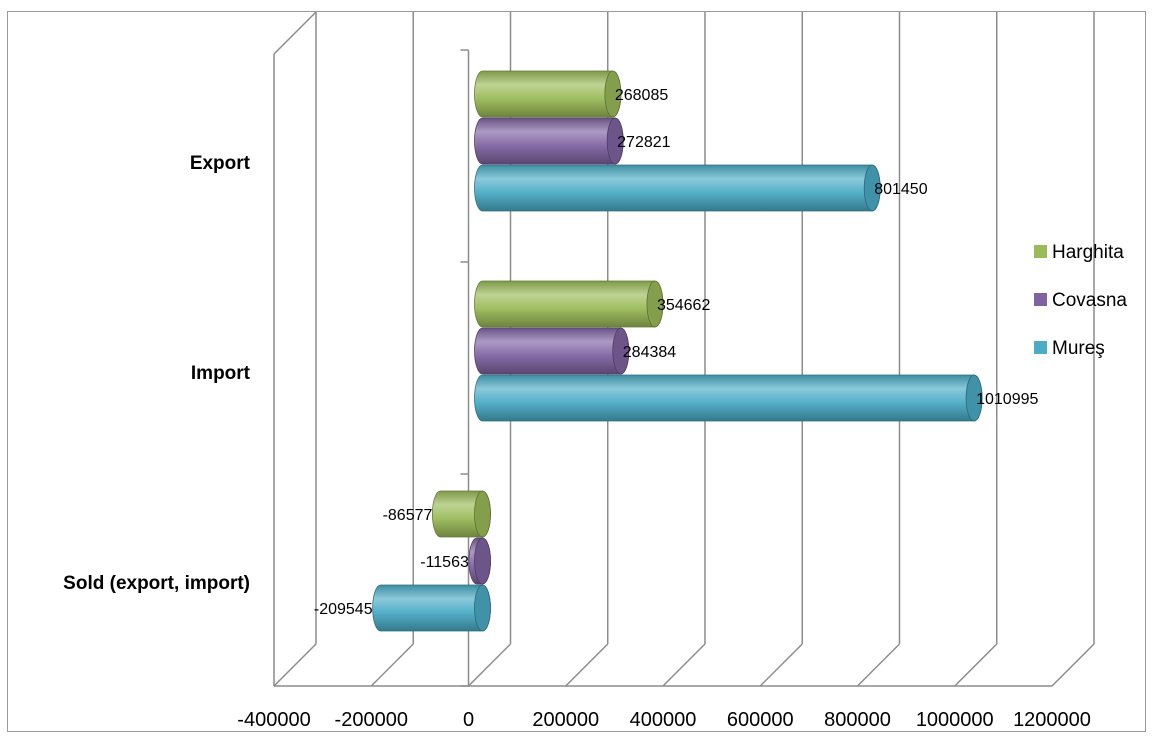  I want to click on legend-label: Harghita, so click(1088, 252).